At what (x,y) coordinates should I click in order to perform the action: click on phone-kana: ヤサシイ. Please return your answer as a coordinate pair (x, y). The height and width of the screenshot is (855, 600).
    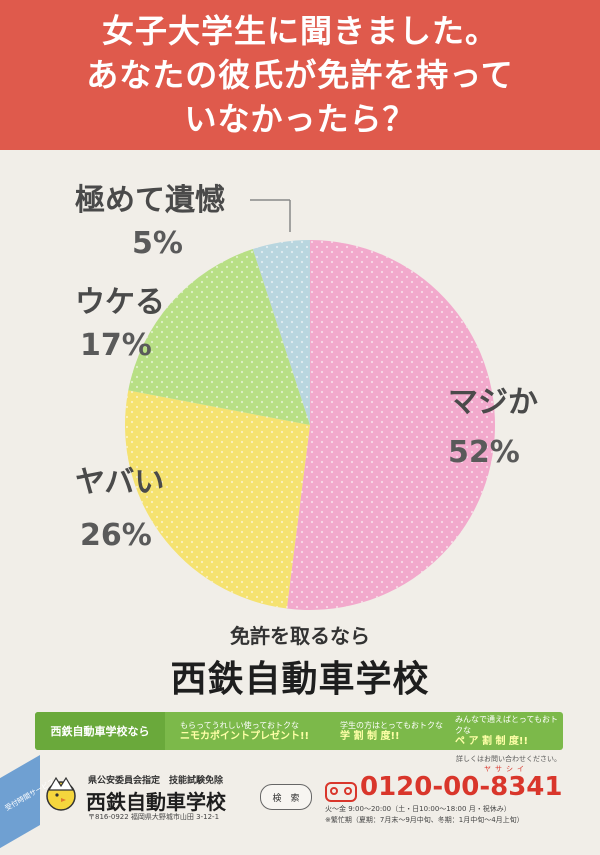
    Looking at the image, I should click on (506, 769).